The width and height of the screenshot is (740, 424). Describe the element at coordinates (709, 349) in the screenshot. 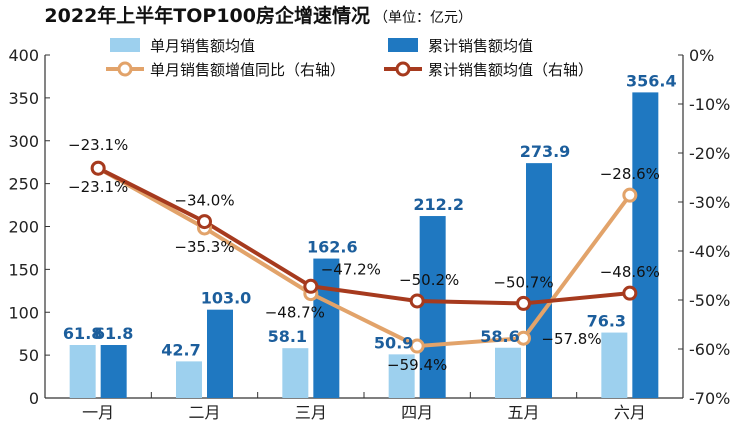

I see `y-right-tick-label: -60%` at that location.